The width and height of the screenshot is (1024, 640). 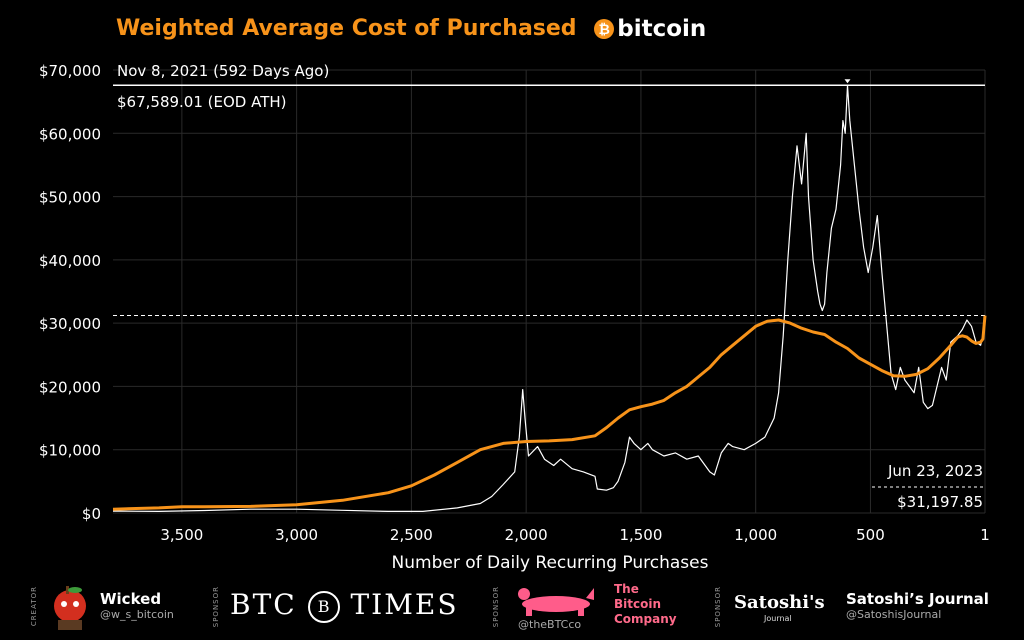 What do you see at coordinates (202, 102) in the screenshot?
I see `ath-value-label: $67,589.01 (EOD ATH)` at bounding box center [202, 102].